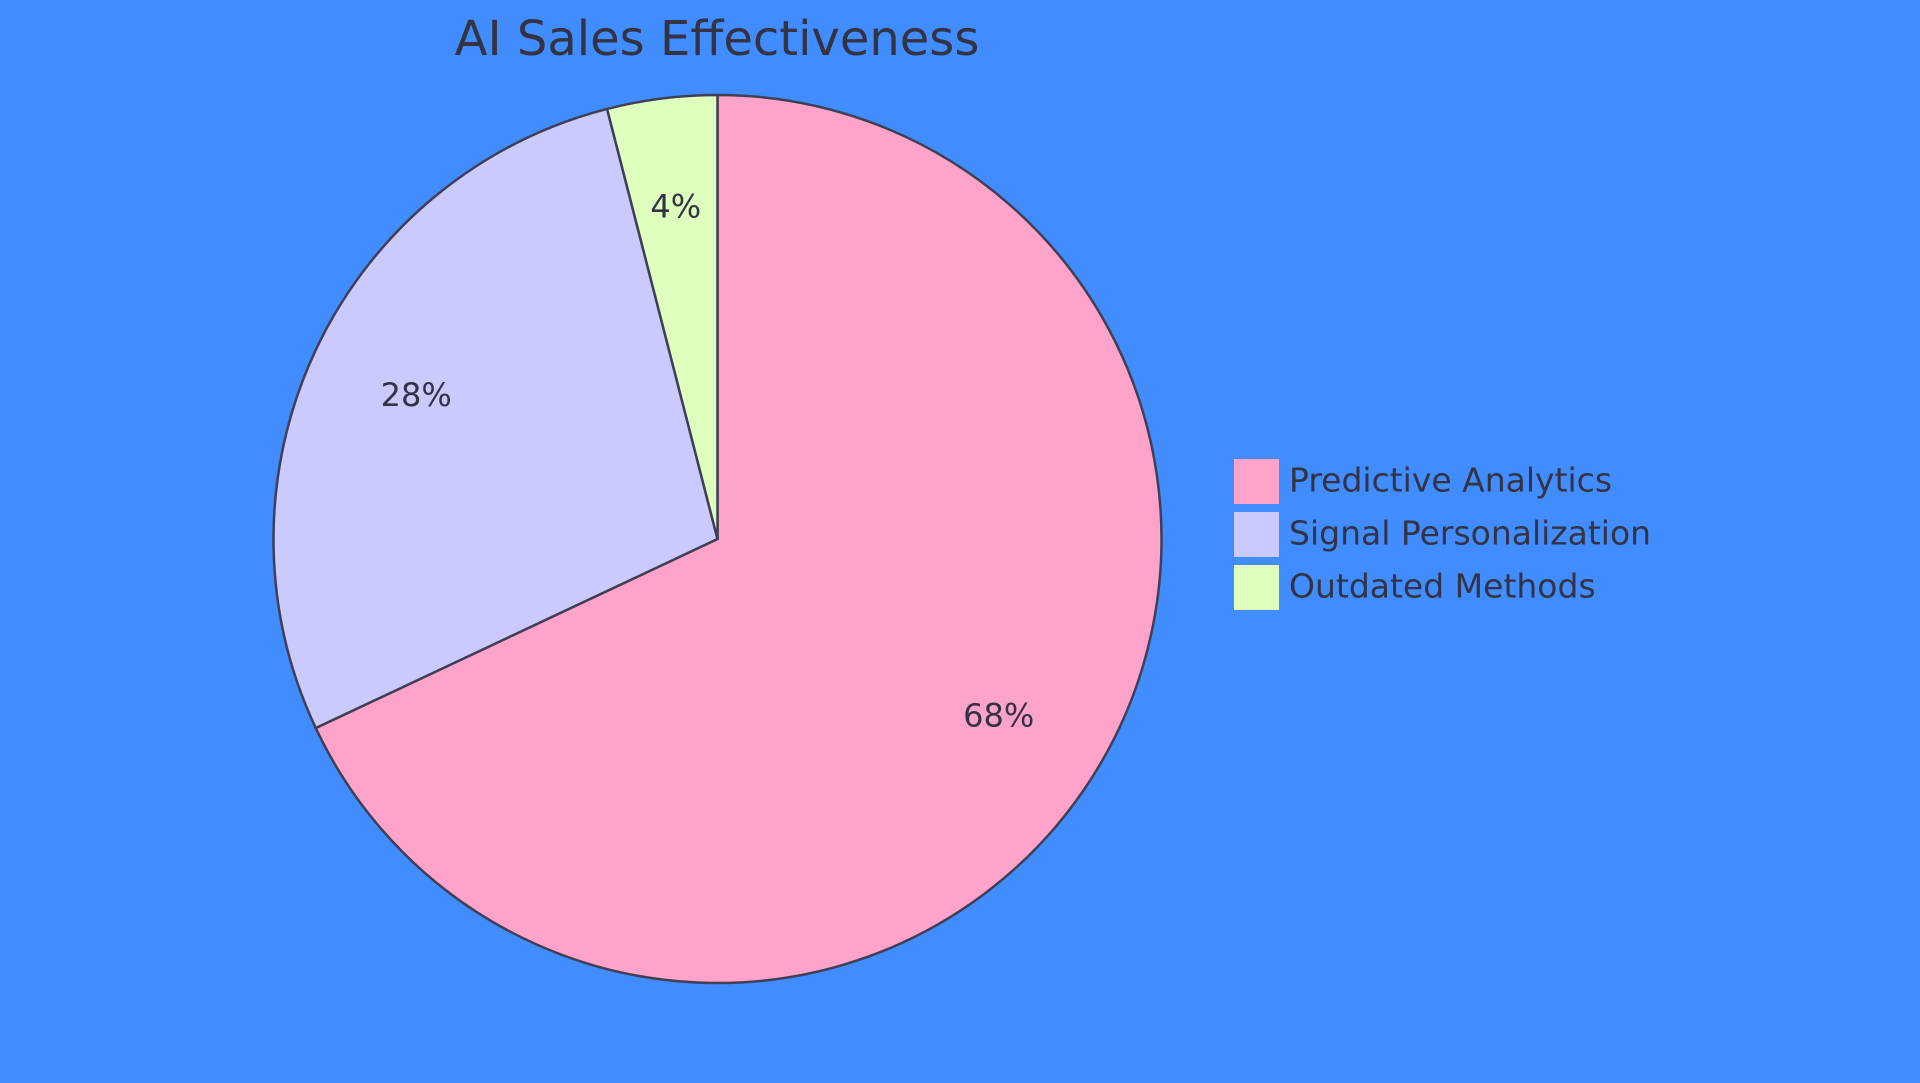  What do you see at coordinates (416, 395) in the screenshot?
I see `data-label: 28%` at bounding box center [416, 395].